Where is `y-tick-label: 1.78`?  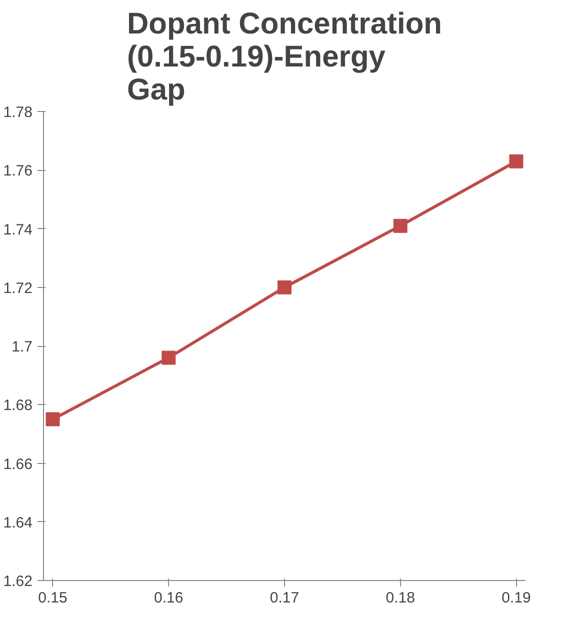 y-tick-label: 1.78 is located at coordinates (18, 112).